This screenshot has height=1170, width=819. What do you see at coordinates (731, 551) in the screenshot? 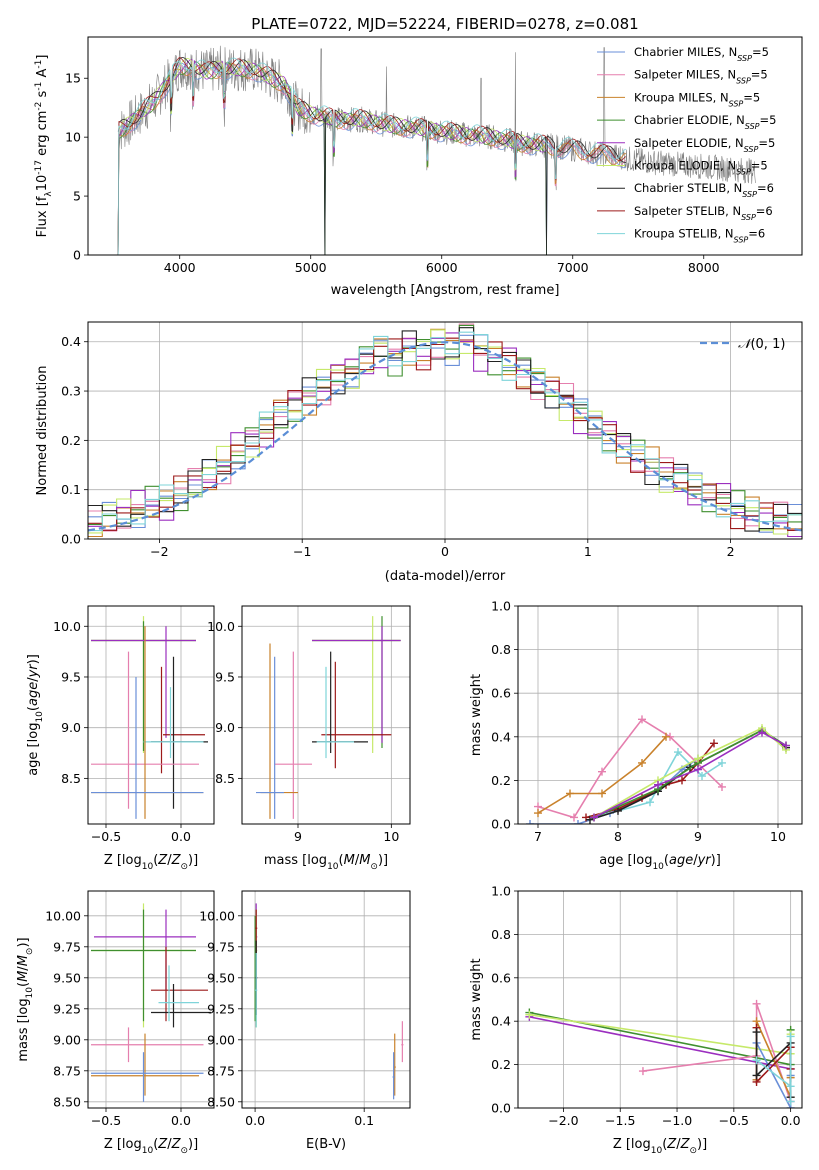
I see `x-tick-label: 2` at bounding box center [731, 551].